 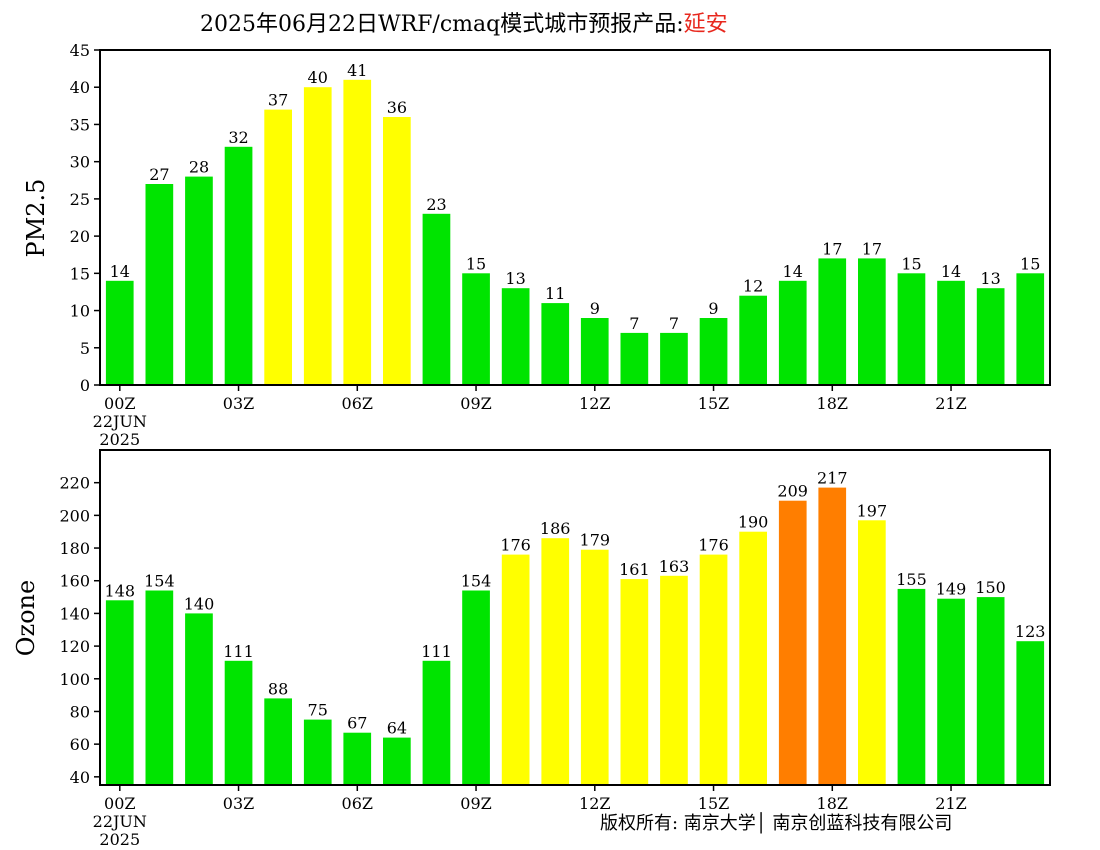 What do you see at coordinates (80, 199) in the screenshot?
I see `y-tick-label: 25` at bounding box center [80, 199].